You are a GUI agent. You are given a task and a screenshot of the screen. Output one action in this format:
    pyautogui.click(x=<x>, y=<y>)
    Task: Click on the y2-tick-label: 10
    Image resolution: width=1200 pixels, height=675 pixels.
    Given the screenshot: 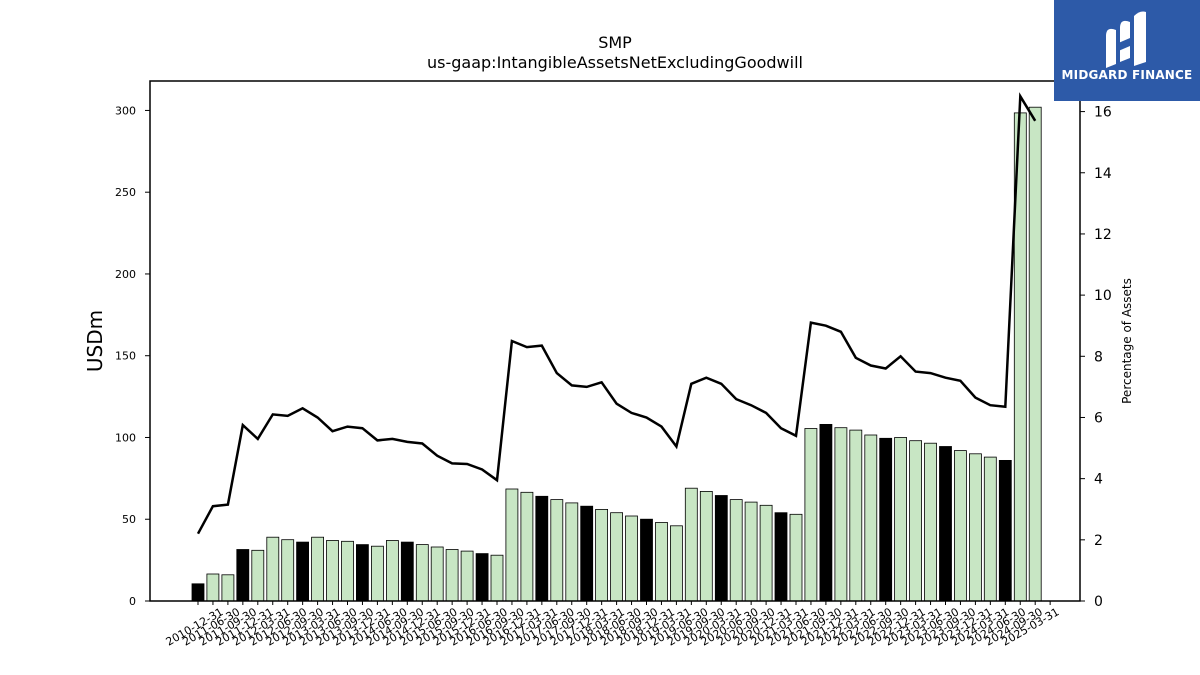 What is the action you would take?
    pyautogui.click(x=1103, y=296)
    